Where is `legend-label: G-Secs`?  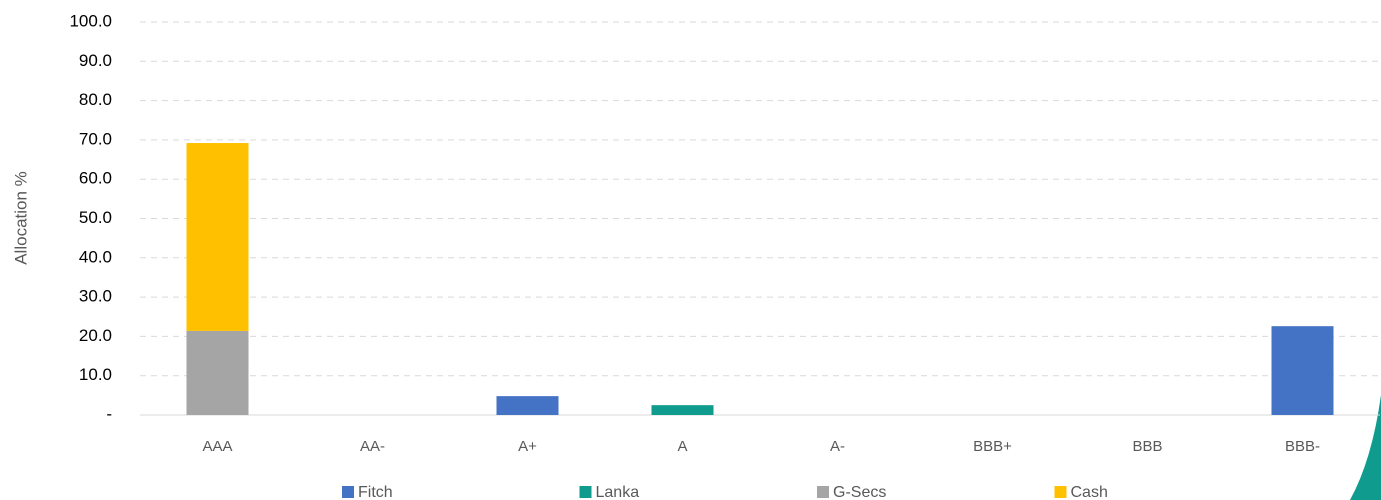 legend-label: G-Secs is located at coordinates (859, 492).